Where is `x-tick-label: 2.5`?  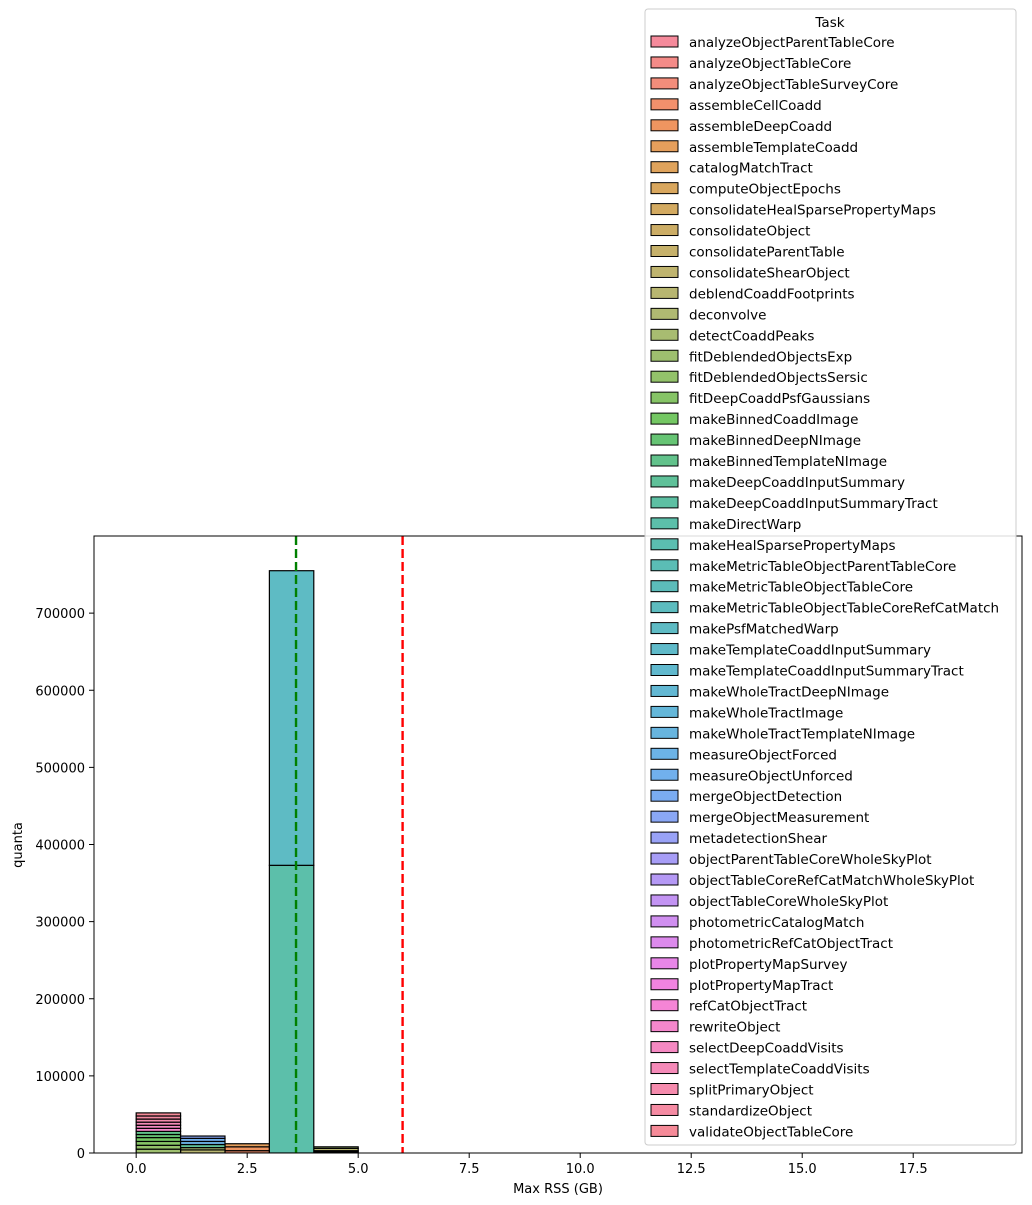
x-tick-label: 2.5 is located at coordinates (247, 1169).